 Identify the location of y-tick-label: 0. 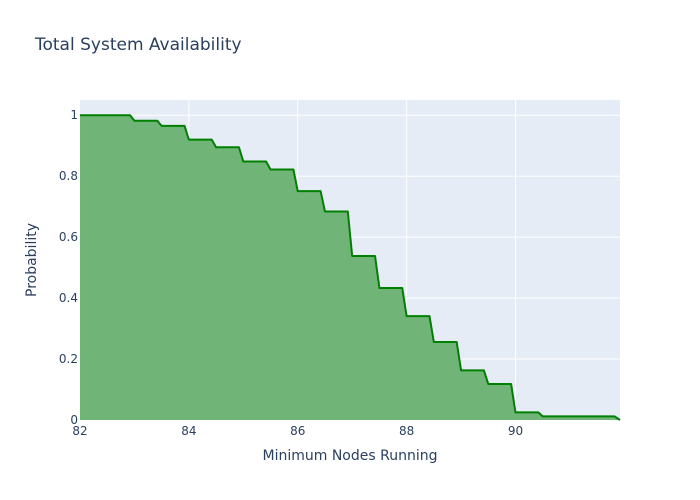
(74, 420).